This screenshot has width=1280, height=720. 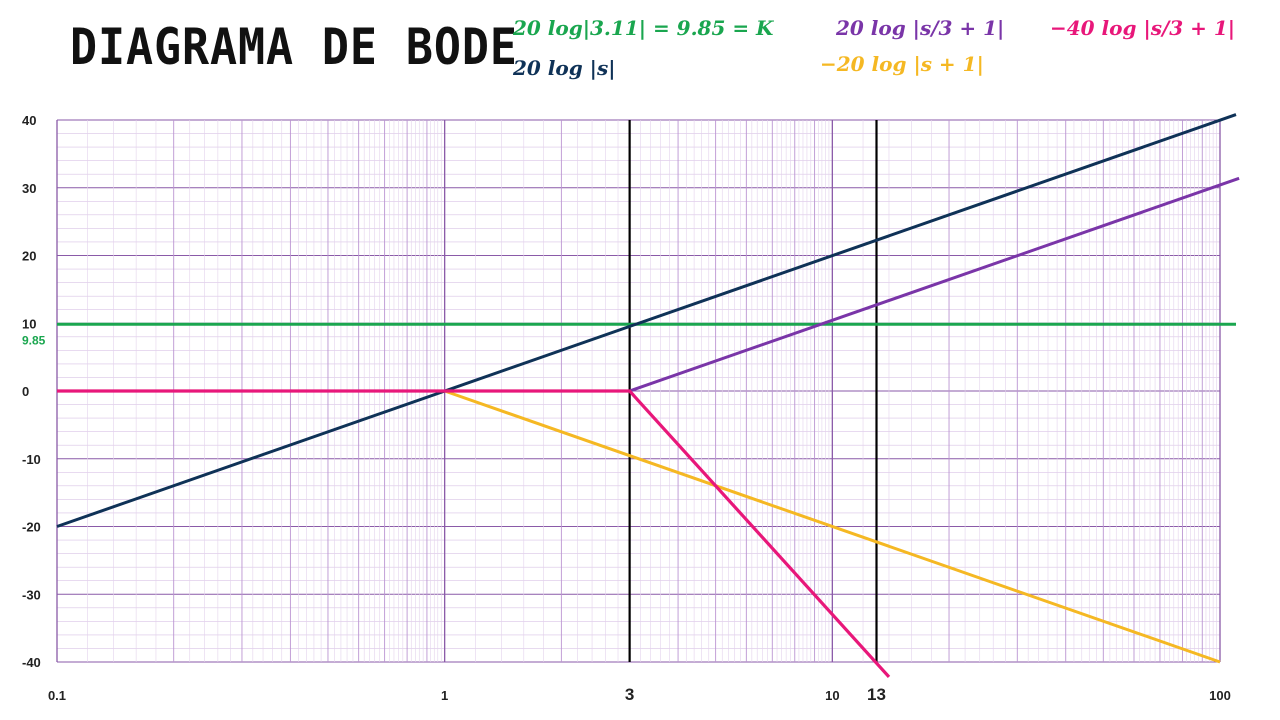 What do you see at coordinates (294, 47) in the screenshot?
I see `chart-title: DIAGRAMA DE BODE` at bounding box center [294, 47].